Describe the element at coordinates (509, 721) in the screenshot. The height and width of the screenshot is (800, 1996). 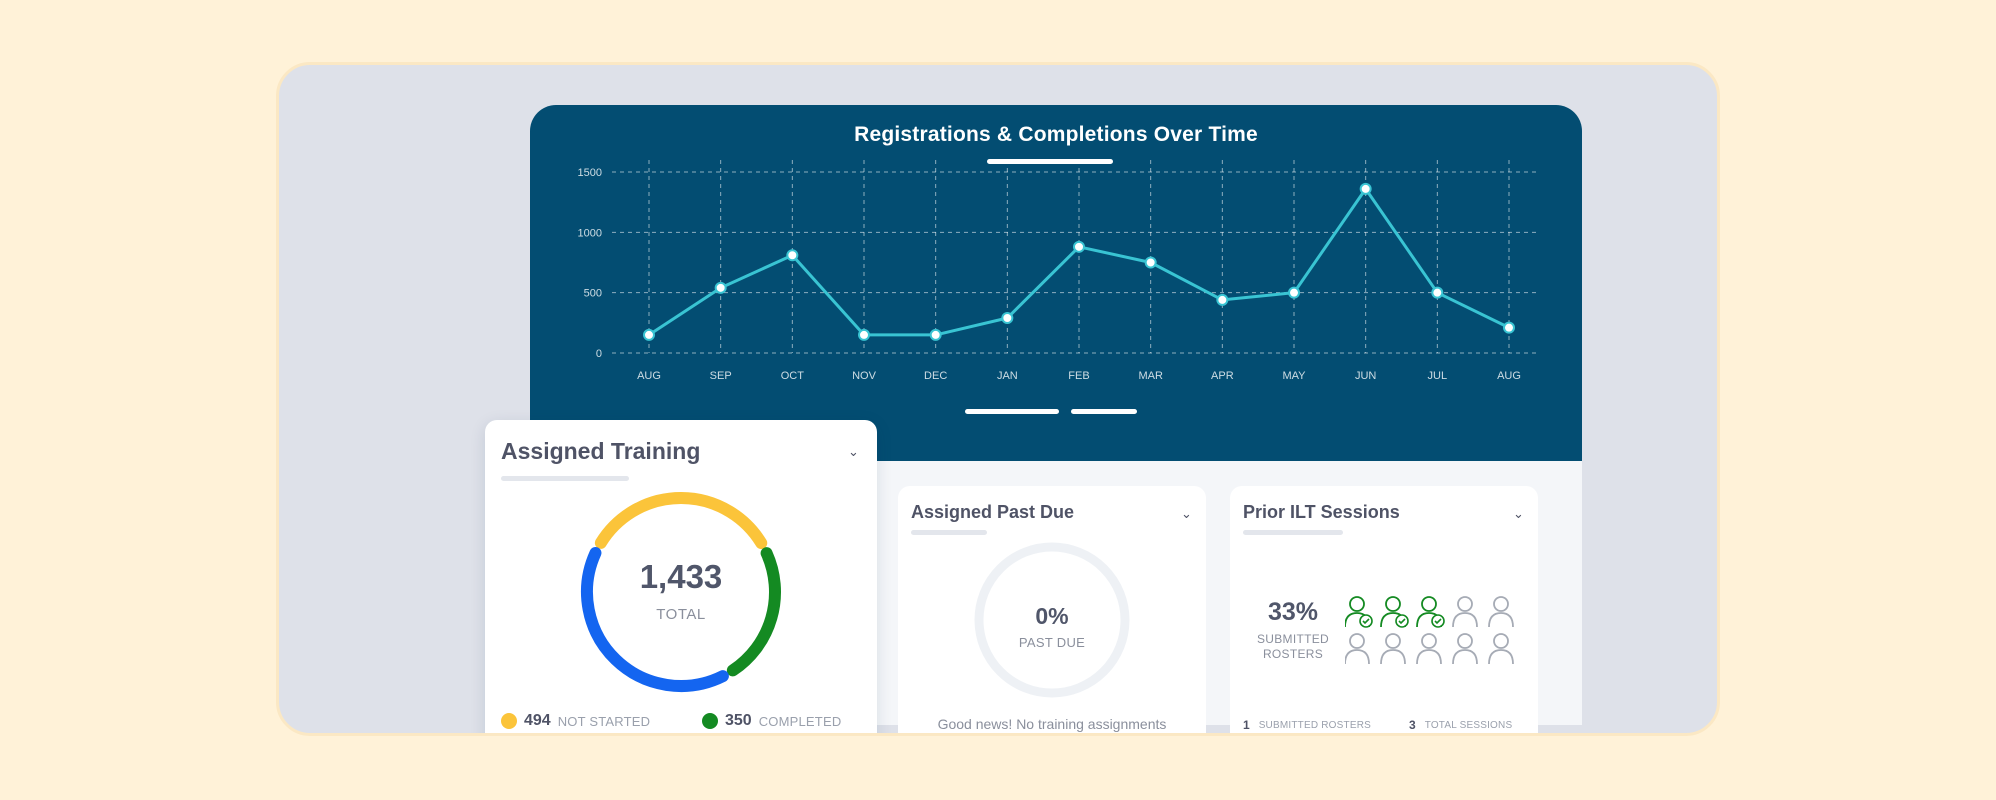
I see `yellow-dot-icon` at that location.